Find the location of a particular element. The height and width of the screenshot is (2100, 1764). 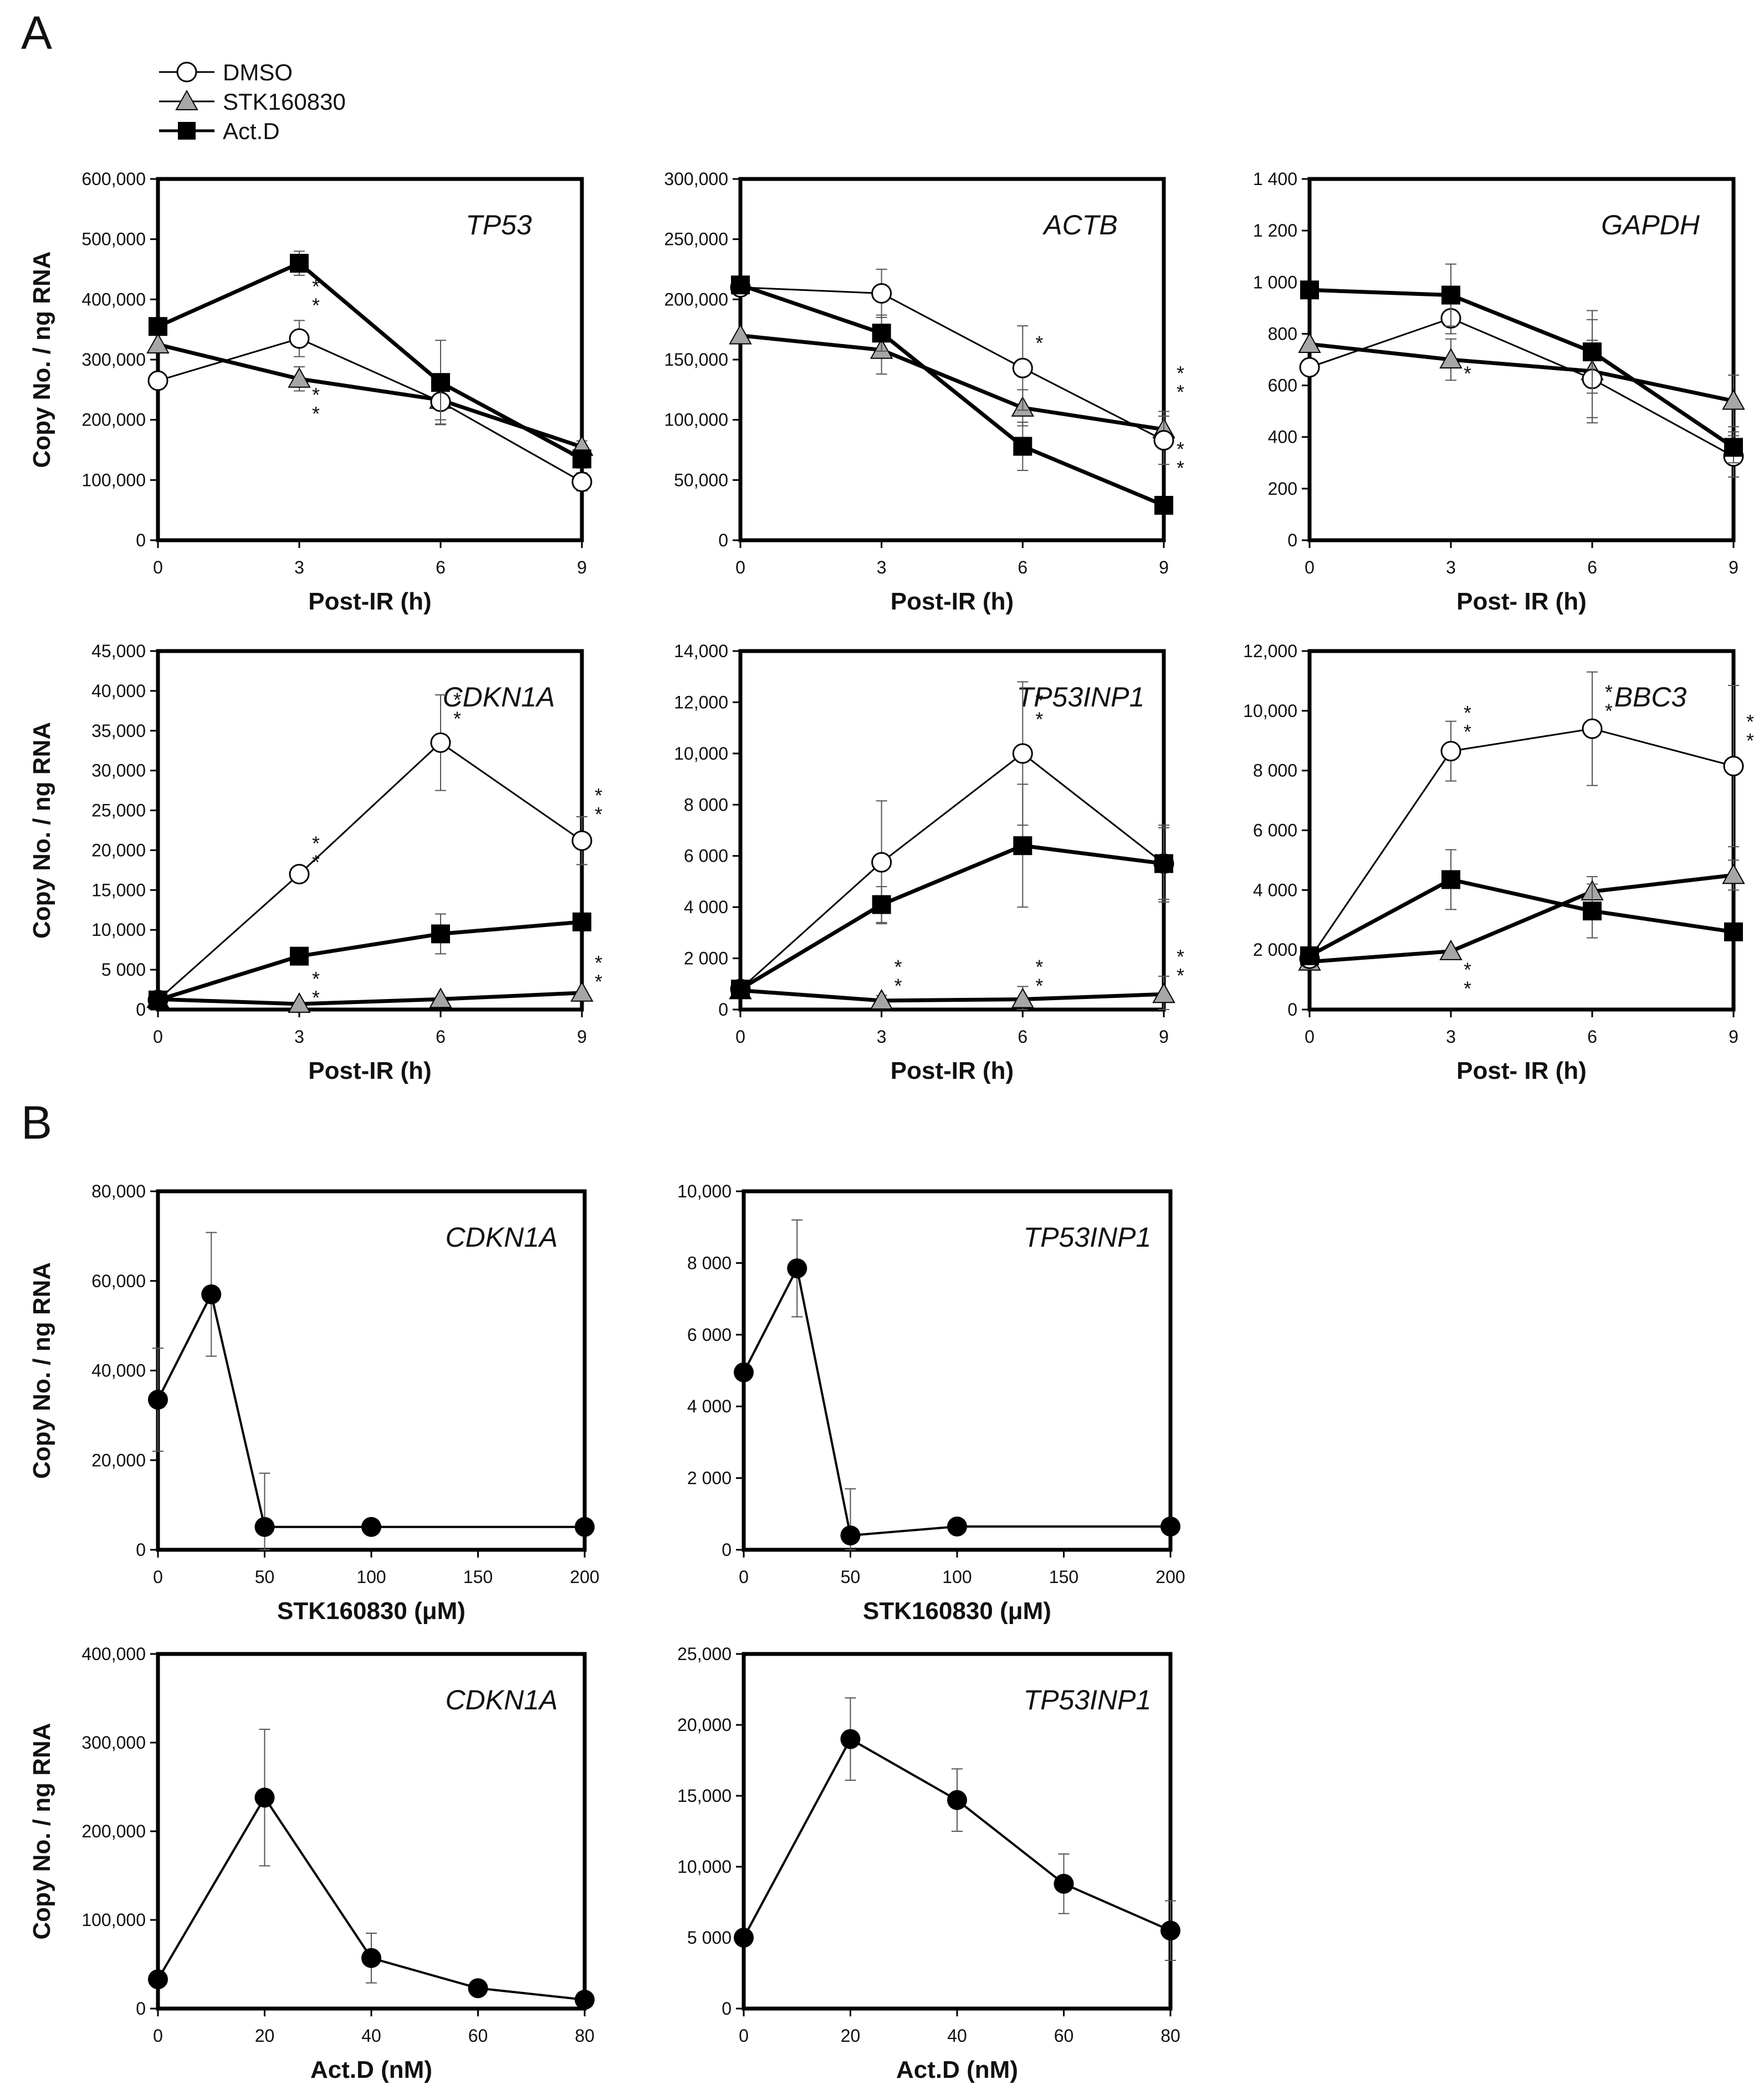

y-tick-label: 2 000 is located at coordinates (706, 959).